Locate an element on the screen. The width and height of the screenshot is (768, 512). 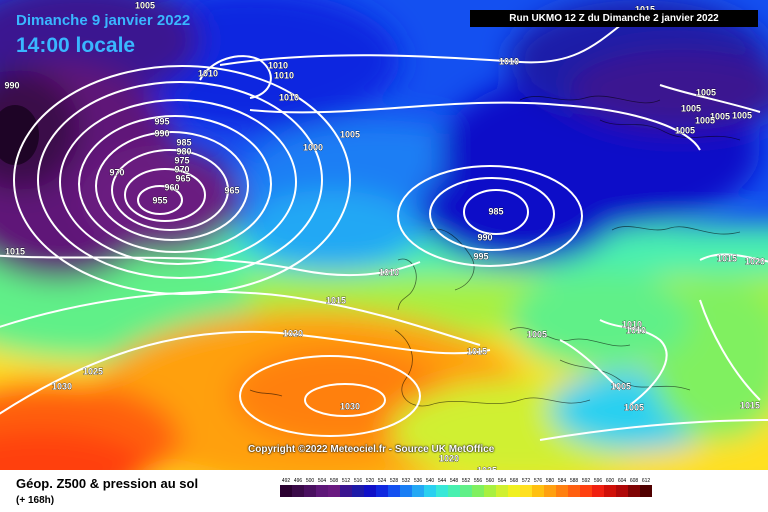
legend-cell: 604 is located at coordinates (622, 487).